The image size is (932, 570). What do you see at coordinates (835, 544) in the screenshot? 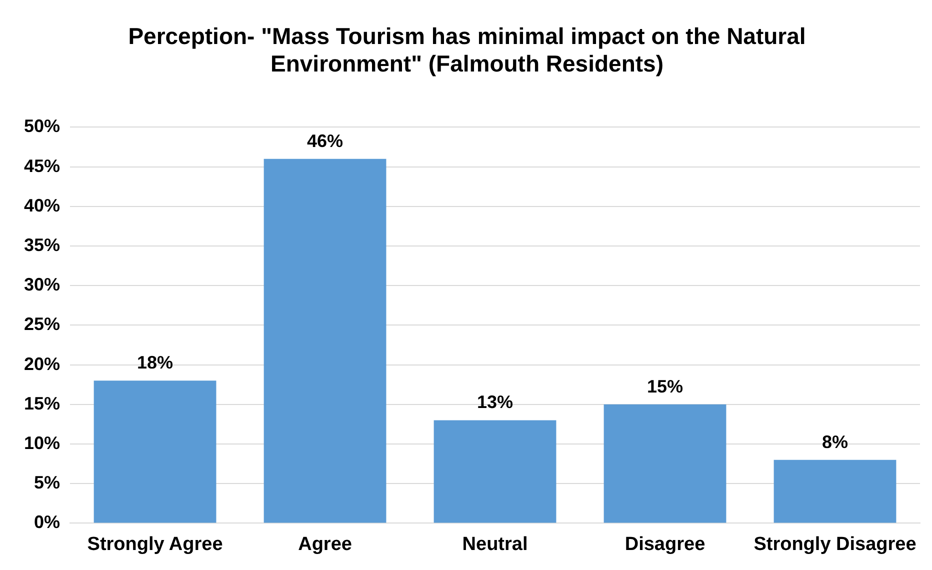
I see `x-tick-label: Strongly Disagree` at bounding box center [835, 544].